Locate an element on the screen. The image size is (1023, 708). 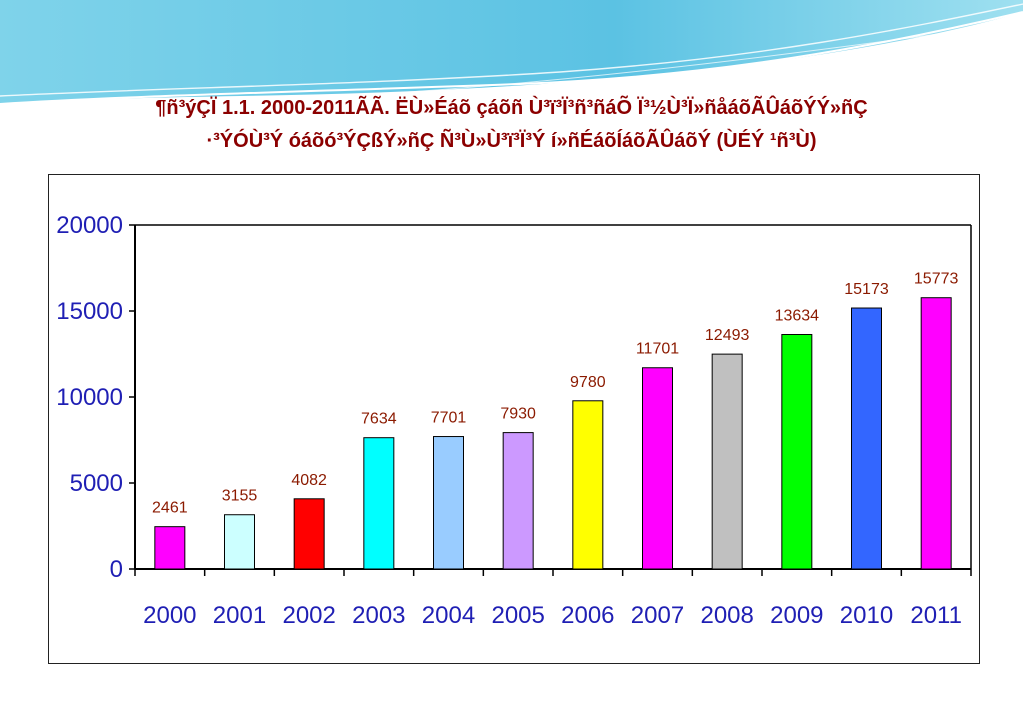
bar-2009 is located at coordinates (797, 451).